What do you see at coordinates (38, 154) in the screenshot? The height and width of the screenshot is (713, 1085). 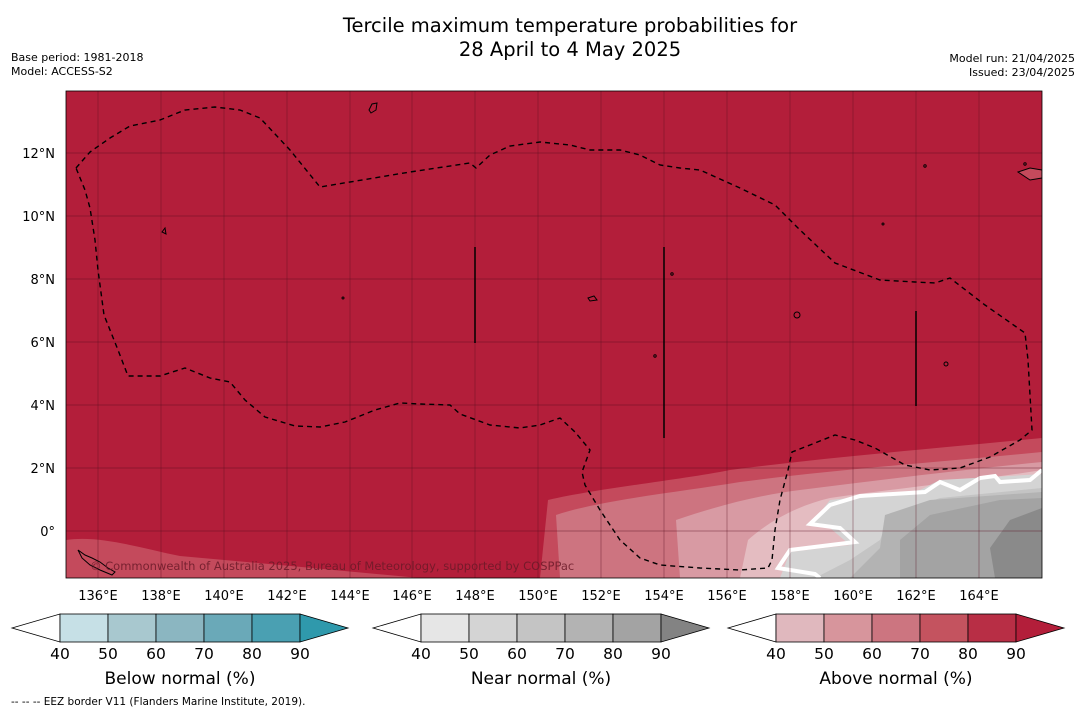 I see `lat-tick-label: 12°N` at bounding box center [38, 154].